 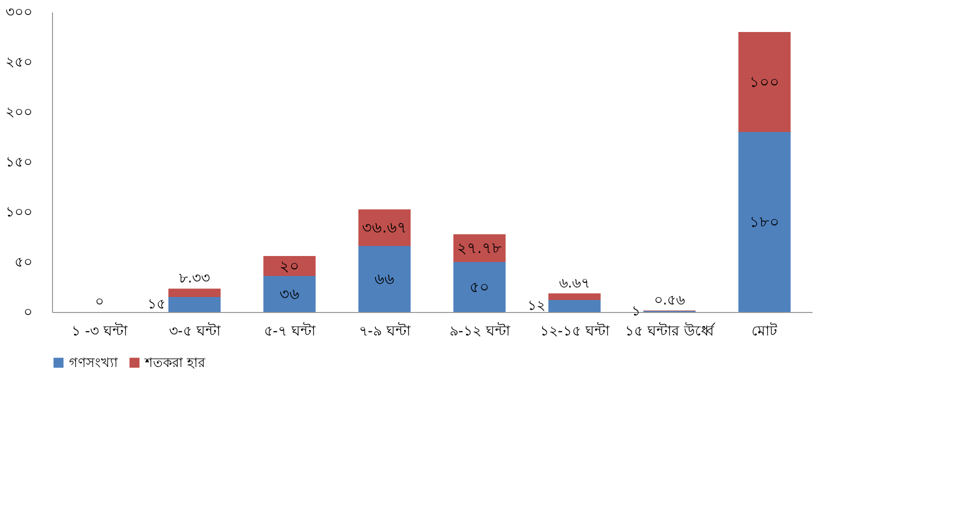 I want to click on data-label: ২৭.৭৮, so click(x=479, y=248).